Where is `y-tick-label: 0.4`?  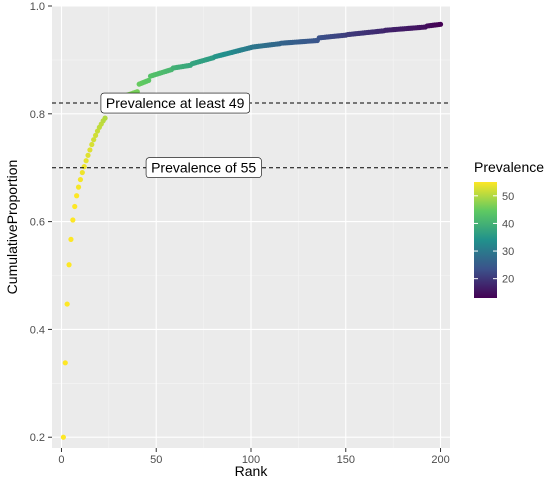
y-tick-label: 0.4 is located at coordinates (37, 330).